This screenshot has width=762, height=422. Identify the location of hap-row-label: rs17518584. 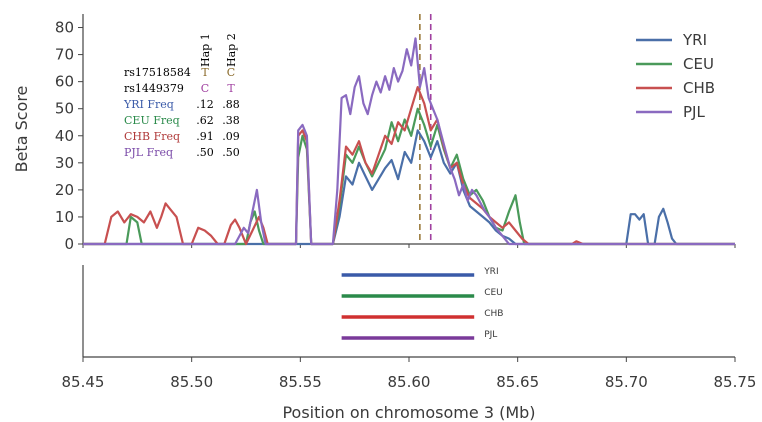
(157, 72).